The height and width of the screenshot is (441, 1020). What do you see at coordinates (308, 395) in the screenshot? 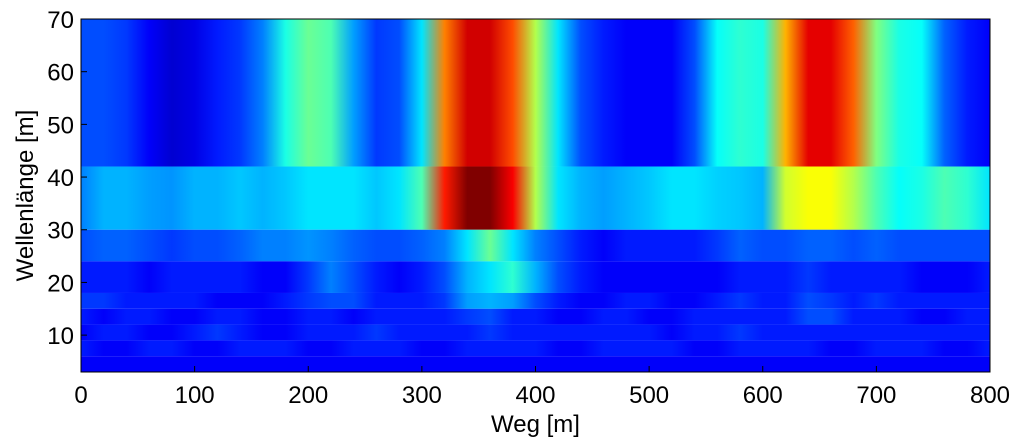
I see `x-tick-label: 200` at bounding box center [308, 395].